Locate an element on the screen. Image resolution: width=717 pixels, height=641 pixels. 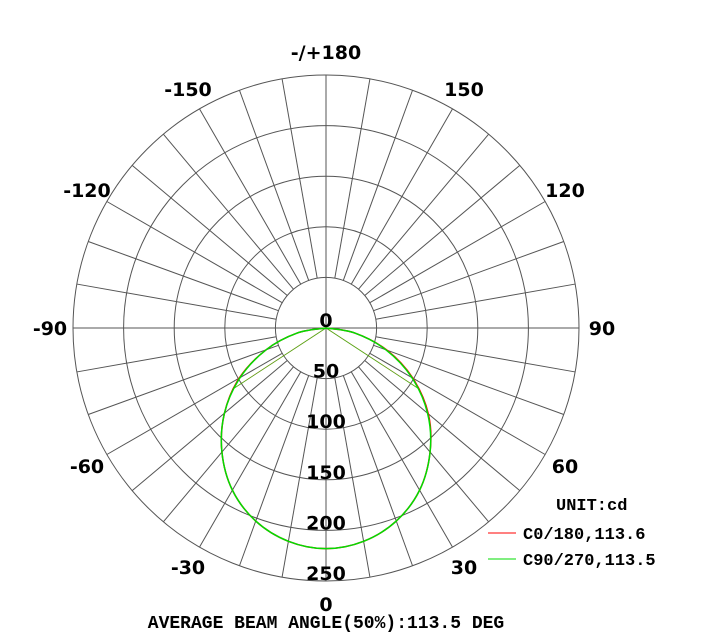
intensity-curves is located at coordinates (326, 438).